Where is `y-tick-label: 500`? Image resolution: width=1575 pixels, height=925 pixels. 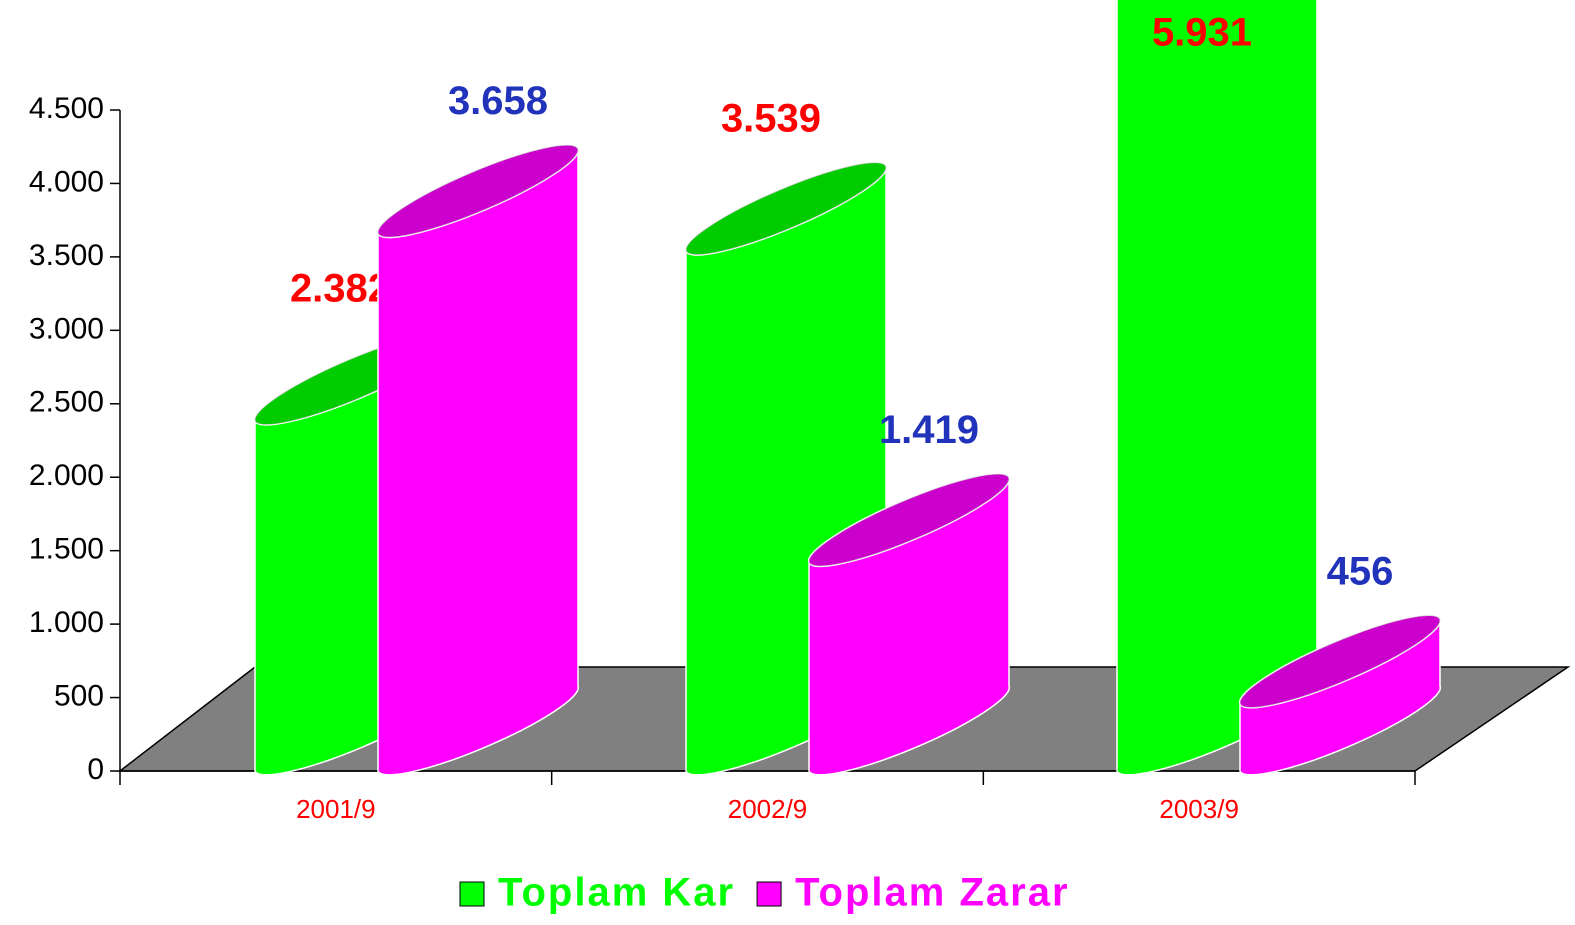
y-tick-label: 500 is located at coordinates (79, 695).